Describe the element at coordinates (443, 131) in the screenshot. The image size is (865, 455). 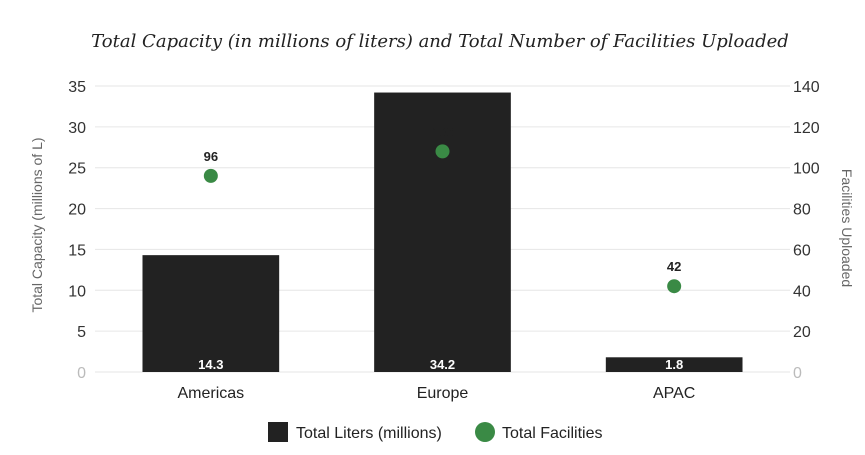
I see `point-value-label: 108` at that location.